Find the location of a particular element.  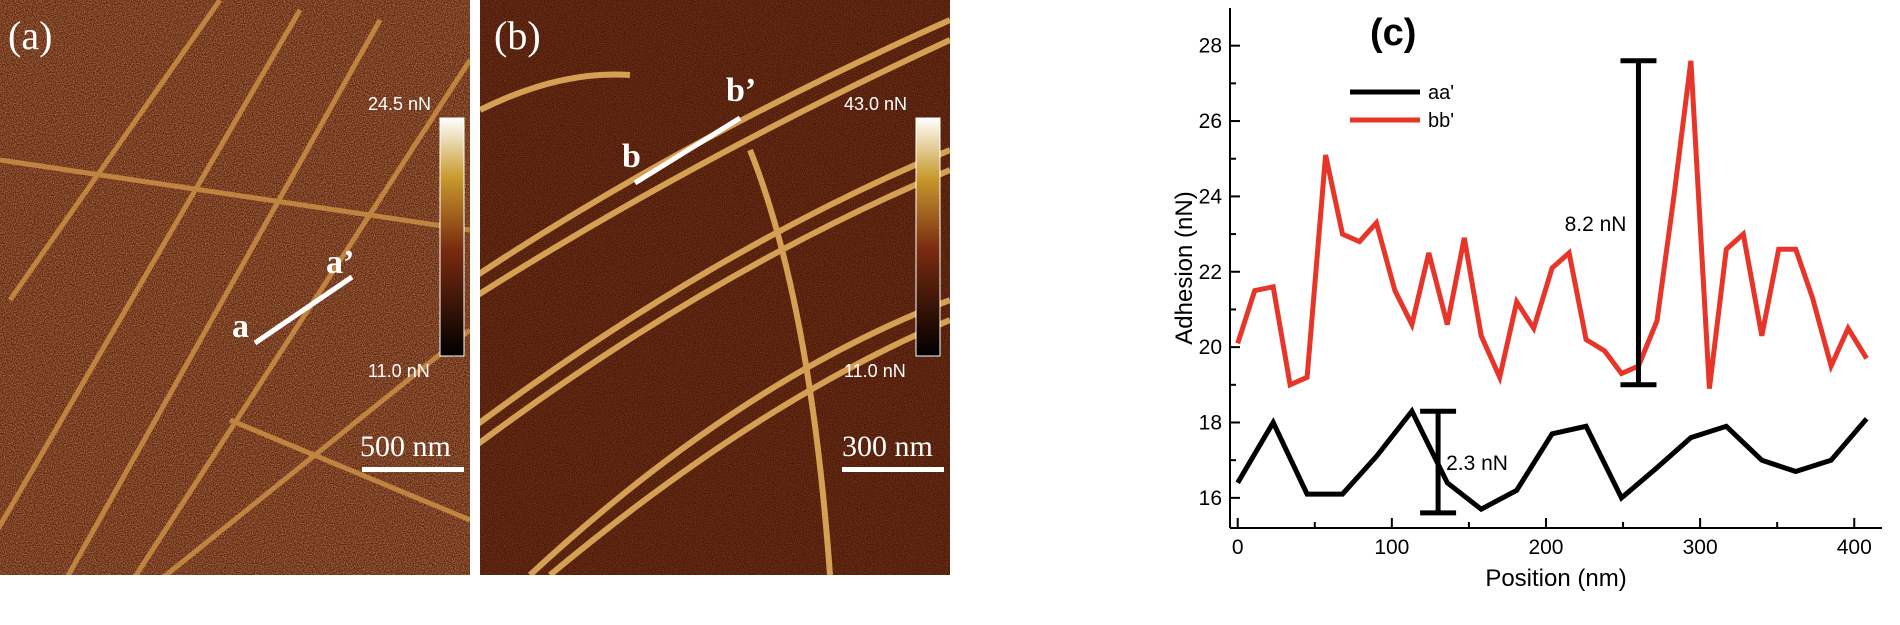

scale-bar-a-label: 500 nm is located at coordinates (405, 446).